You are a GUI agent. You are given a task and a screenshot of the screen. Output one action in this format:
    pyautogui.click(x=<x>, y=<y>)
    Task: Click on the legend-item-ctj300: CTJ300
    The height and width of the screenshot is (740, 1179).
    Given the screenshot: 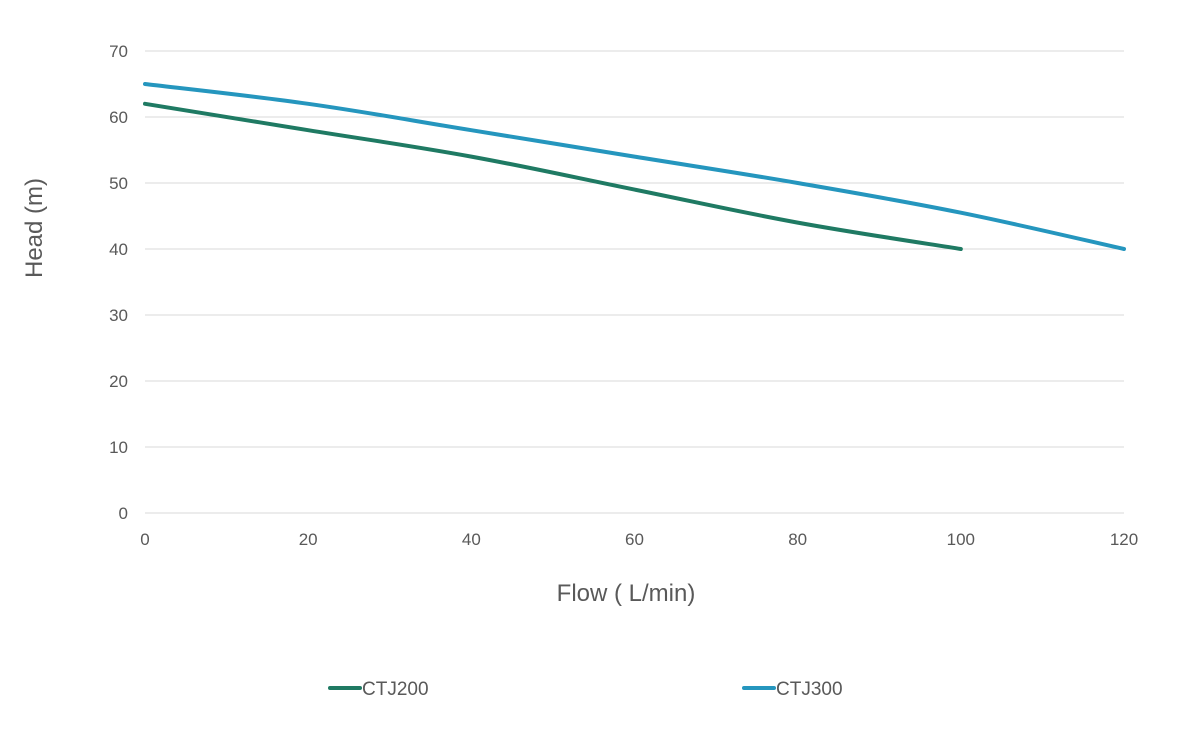 What is the action you would take?
    pyautogui.click(x=792, y=689)
    